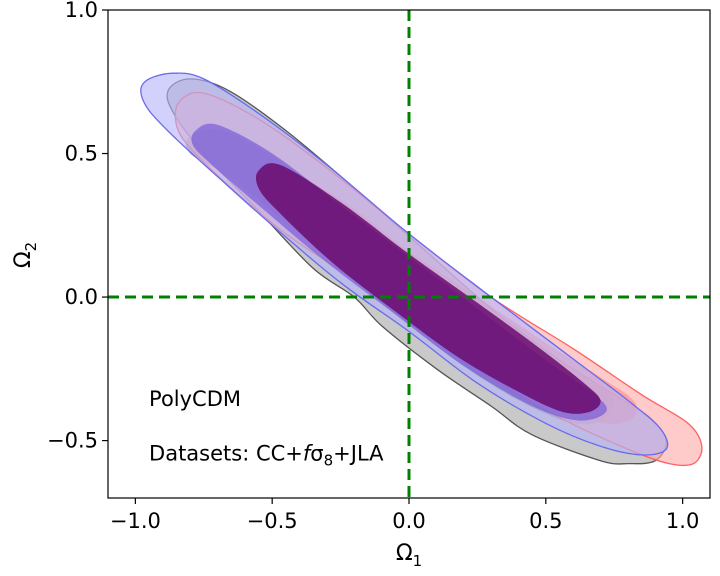 This screenshot has height=576, width=720. Describe the element at coordinates (266, 428) in the screenshot. I see `annotations: PolyCDM Datasets: CC+fσ8+JLA` at that location.